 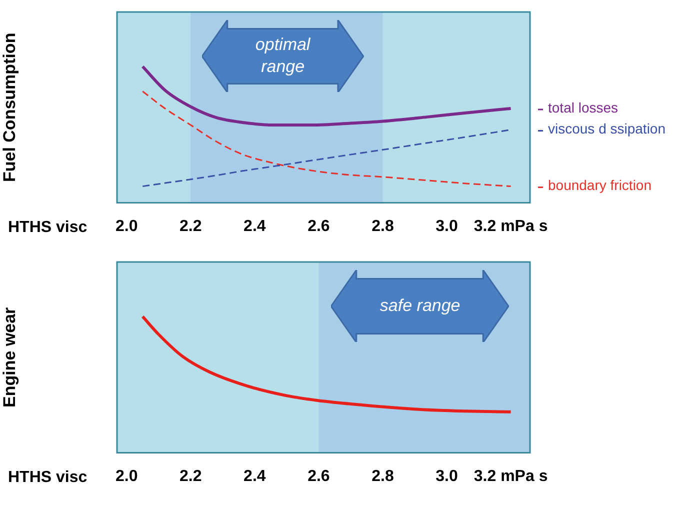 What do you see at coordinates (600, 185) in the screenshot?
I see `legend-label: boundary friction` at bounding box center [600, 185].